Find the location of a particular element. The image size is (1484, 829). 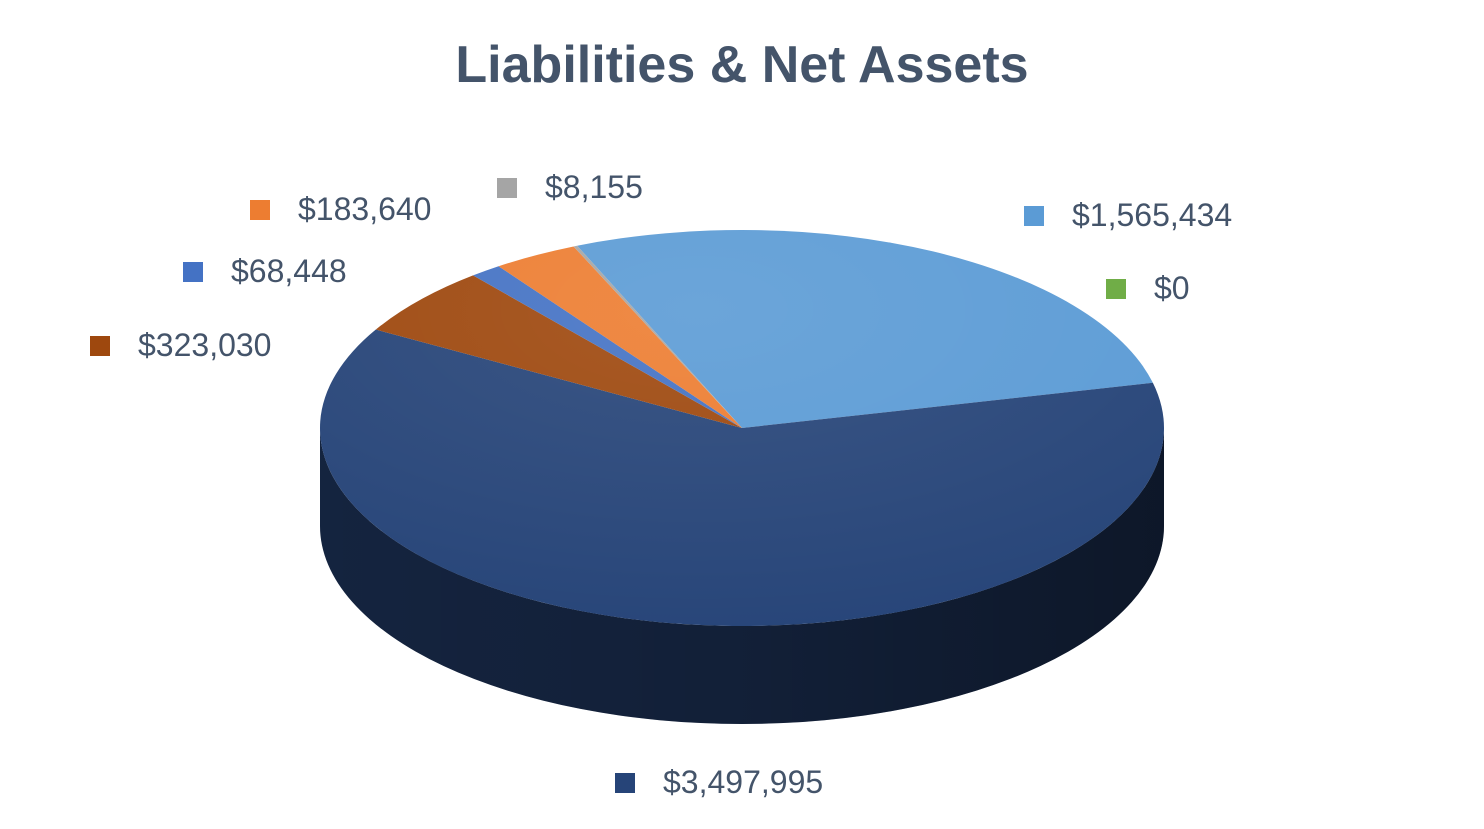

data-label-5: $183,640 is located at coordinates (364, 209).